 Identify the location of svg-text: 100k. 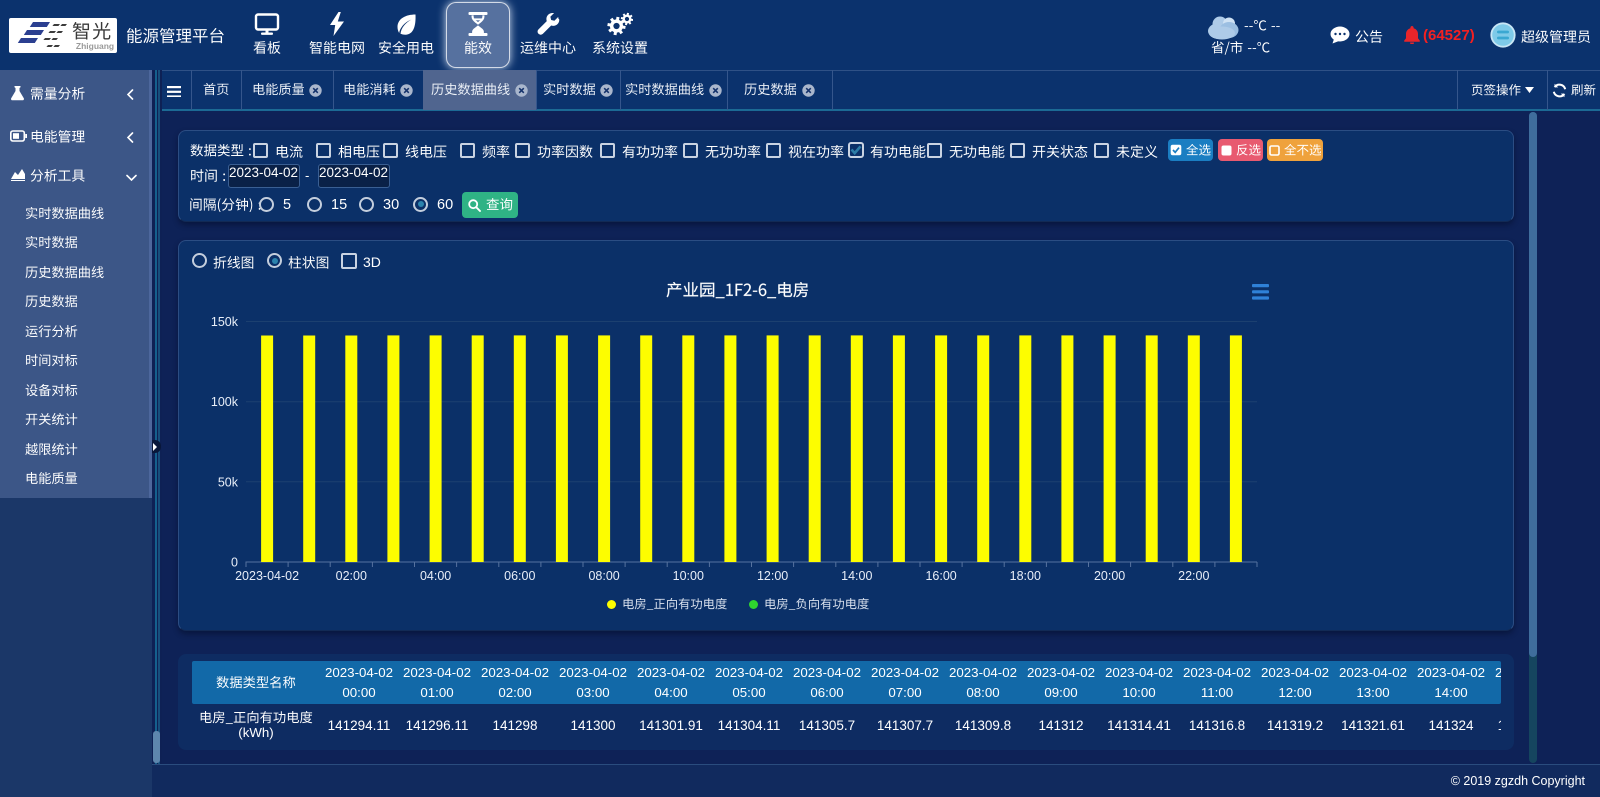
(225, 402).